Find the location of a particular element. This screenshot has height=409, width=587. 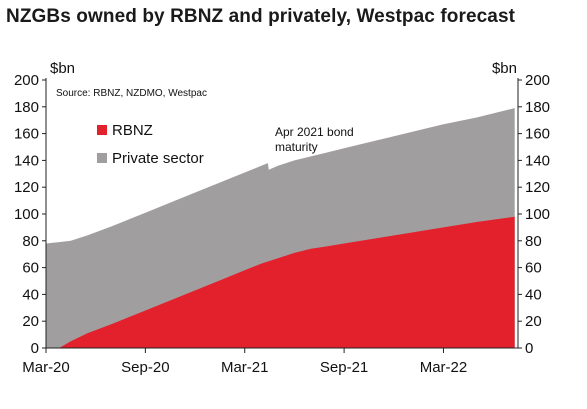

y-tick-label-left: 100 is located at coordinates (26, 214).